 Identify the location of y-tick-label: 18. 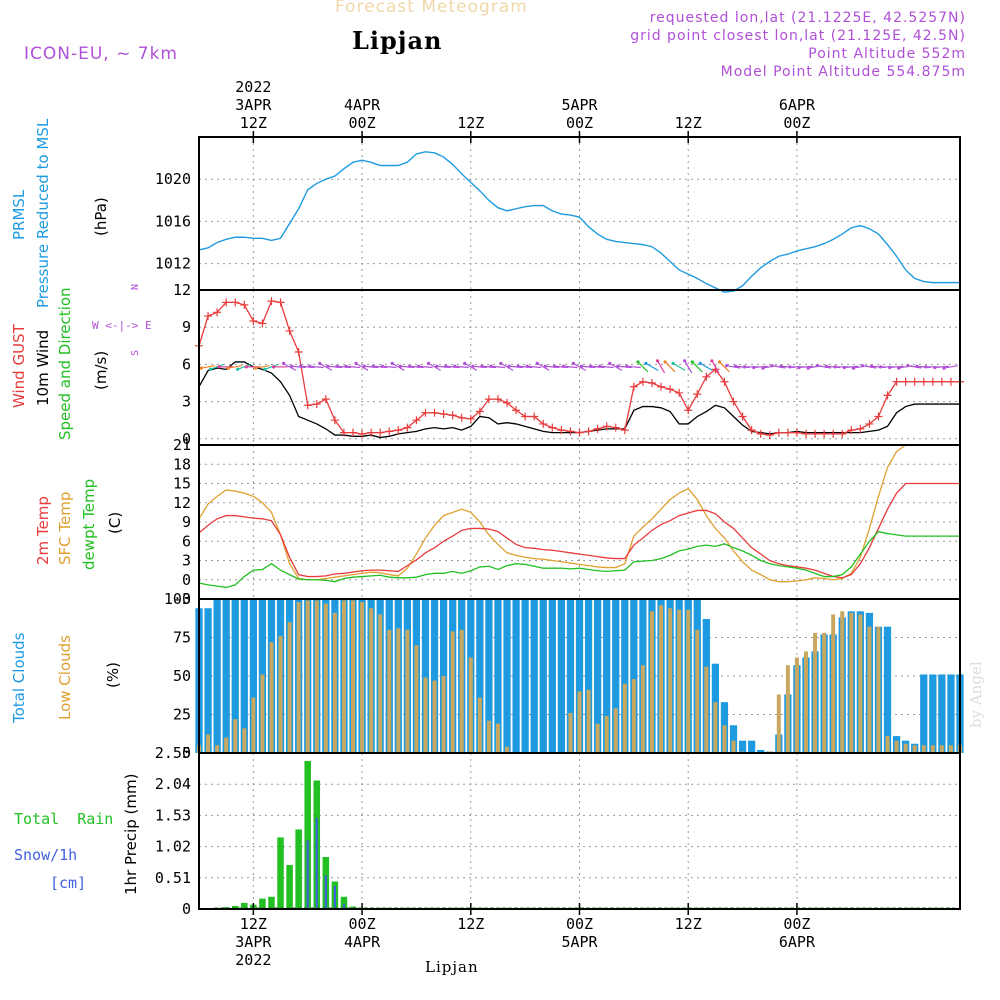
(182, 464).